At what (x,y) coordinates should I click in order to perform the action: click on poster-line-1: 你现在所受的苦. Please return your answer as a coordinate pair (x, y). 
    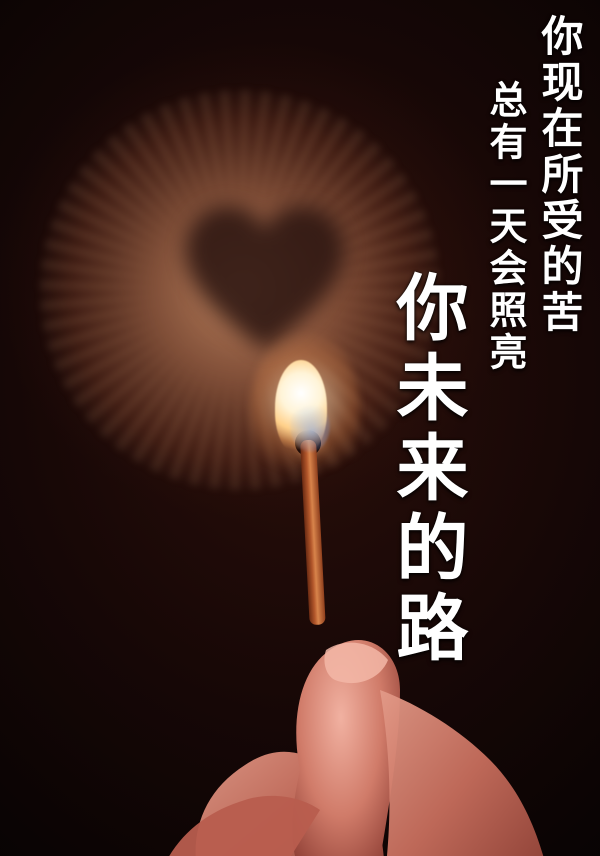
    Looking at the image, I should click on (559, 175).